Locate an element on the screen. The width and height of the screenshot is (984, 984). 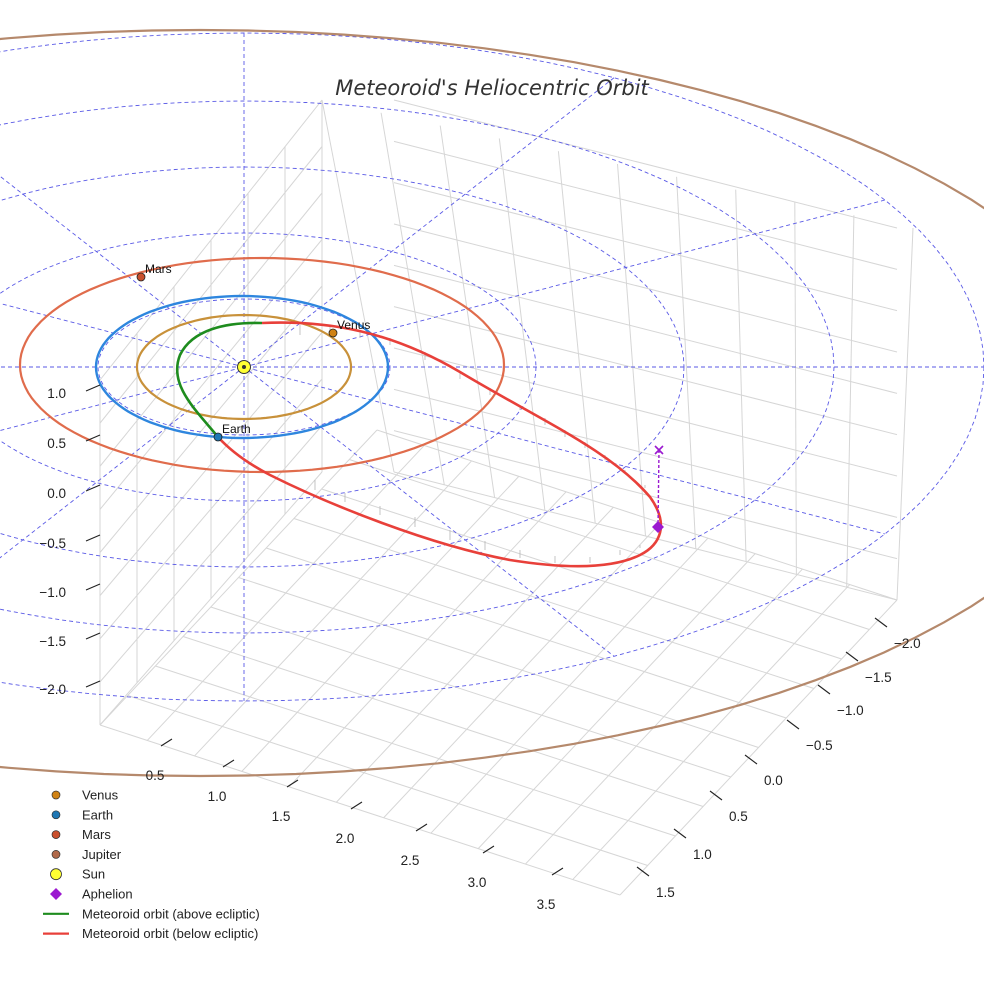
z-tick-label: 1.0 is located at coordinates (56, 393).